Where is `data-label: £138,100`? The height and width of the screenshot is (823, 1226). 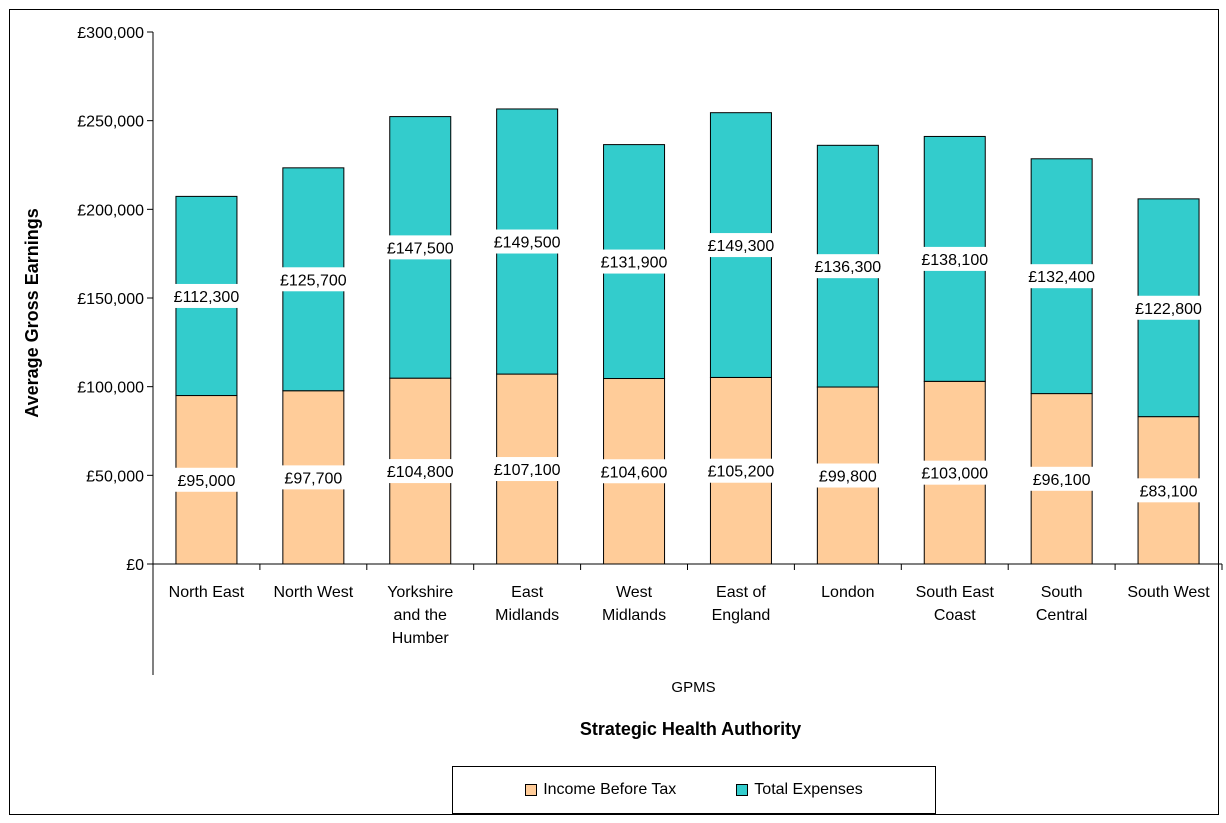 data-label: £138,100 is located at coordinates (954, 260).